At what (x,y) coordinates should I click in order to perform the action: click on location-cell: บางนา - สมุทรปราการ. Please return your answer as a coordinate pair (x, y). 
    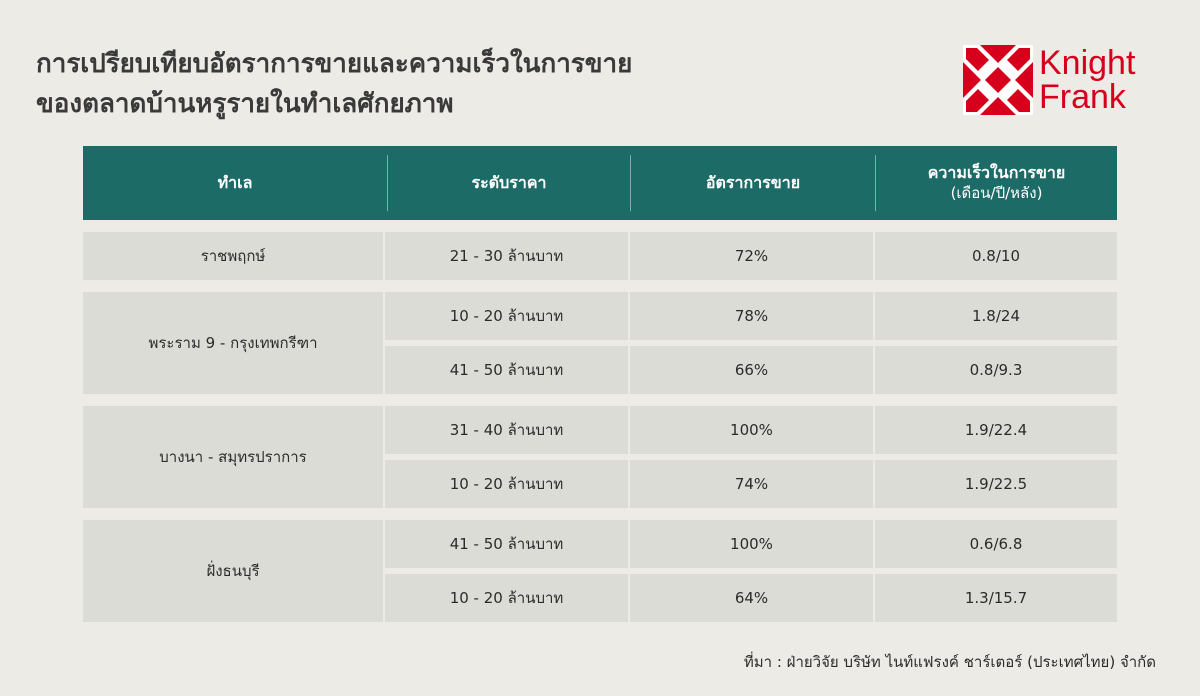
    Looking at the image, I should click on (233, 457).